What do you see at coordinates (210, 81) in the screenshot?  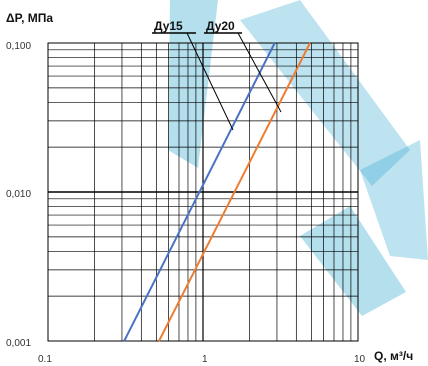 I see `legend-leader-du15` at bounding box center [210, 81].